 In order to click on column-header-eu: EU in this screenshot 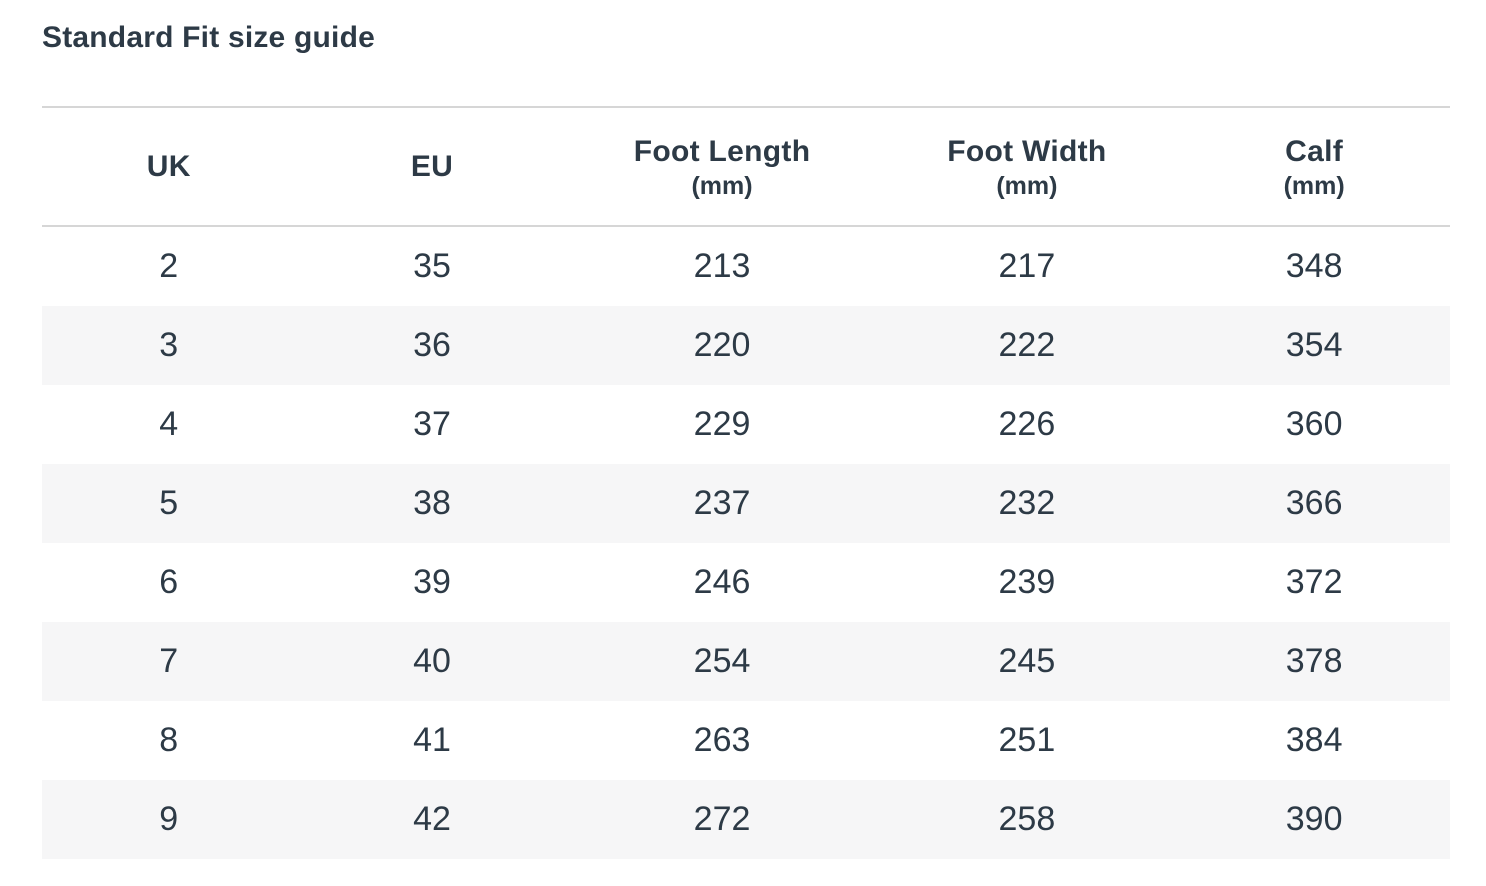, I will do `click(432, 167)`.